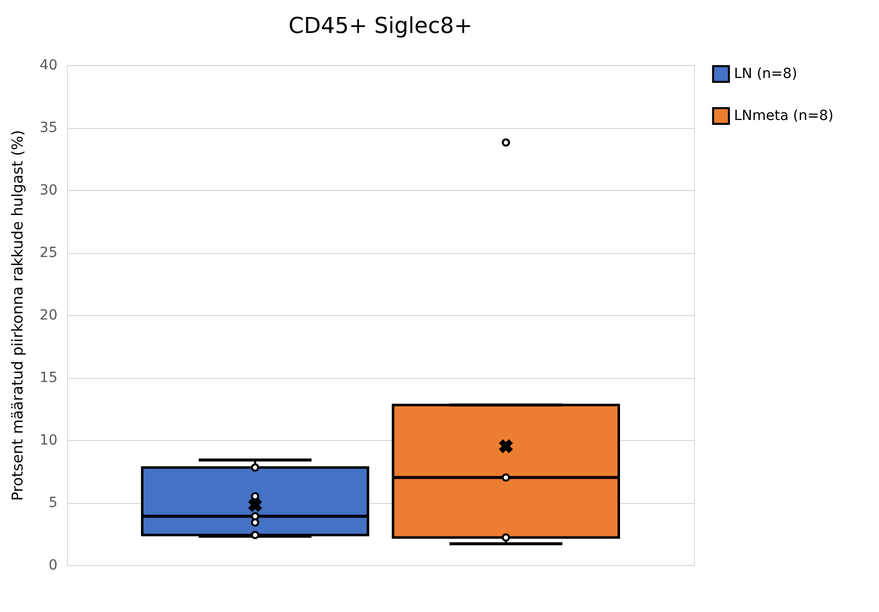  I want to click on y-tick-label: 40, so click(49, 66).